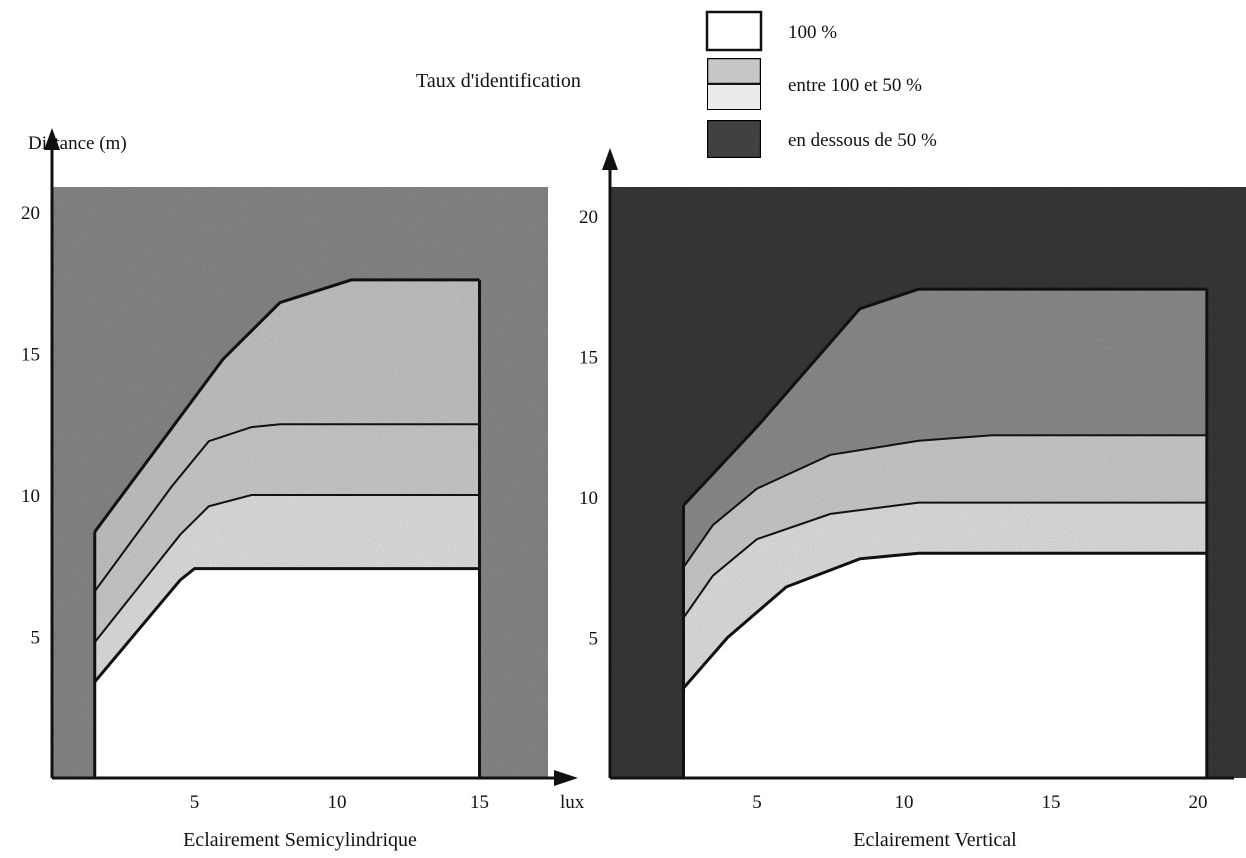  Describe the element at coordinates (77, 143) in the screenshot. I see `y-axis-label: Distance (m)` at that location.